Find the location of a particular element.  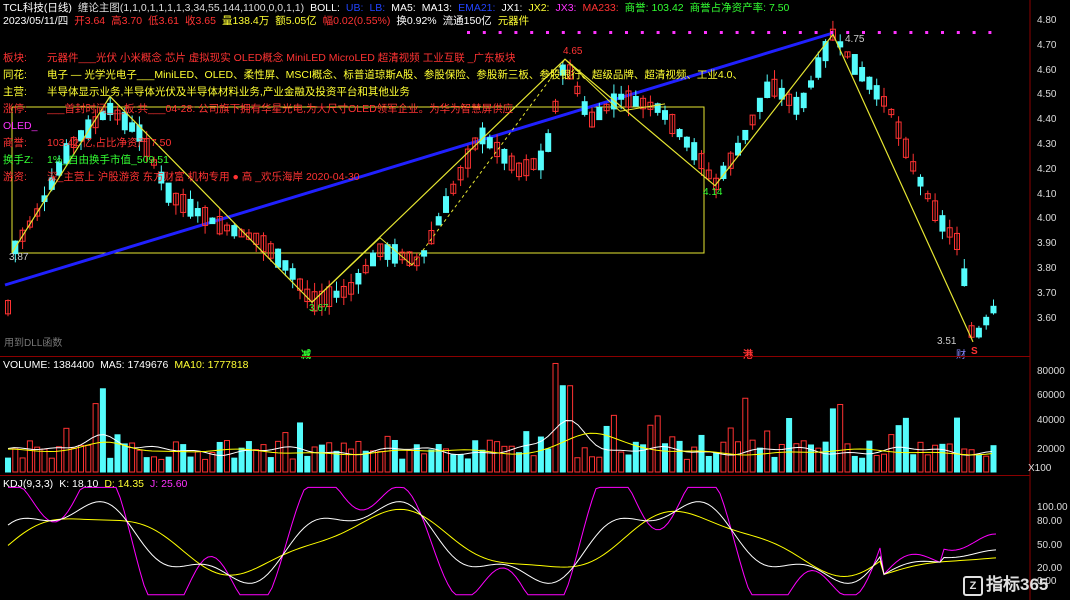

ohlc-change: 幅0.02(0.55%) is located at coordinates (356, 21).